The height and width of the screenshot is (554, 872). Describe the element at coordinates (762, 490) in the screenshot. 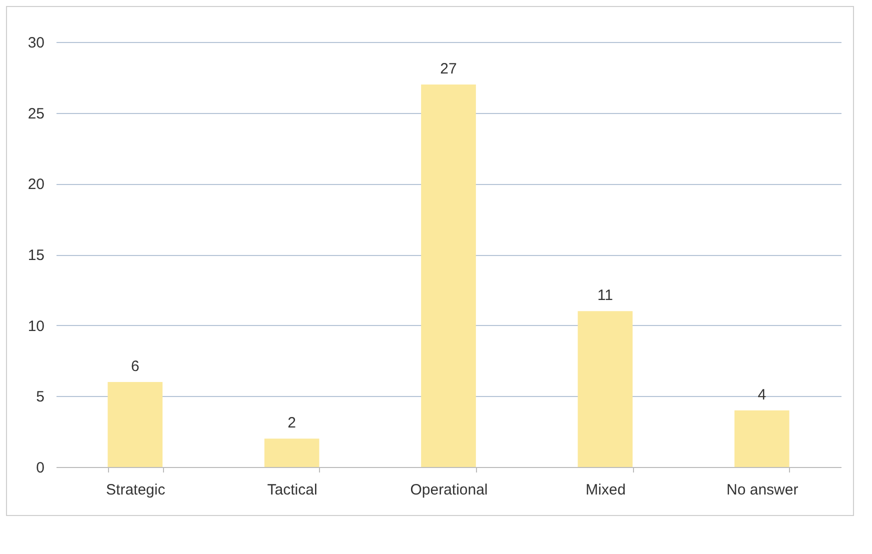

I see `x-tick-label: No answer` at that location.